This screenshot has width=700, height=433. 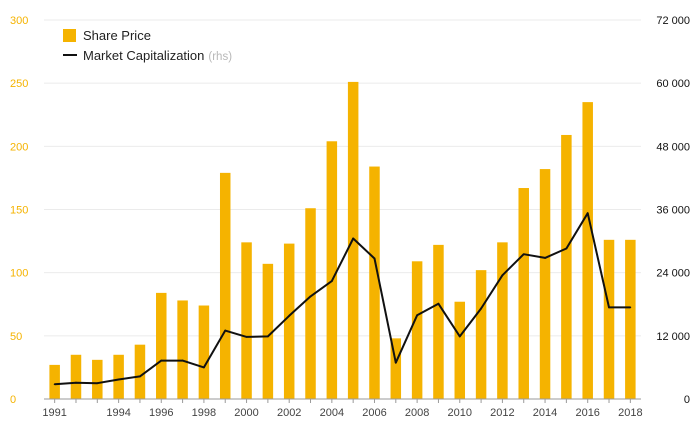 I want to click on legend-label-market-cap: Market Capitalization, so click(x=143, y=55).